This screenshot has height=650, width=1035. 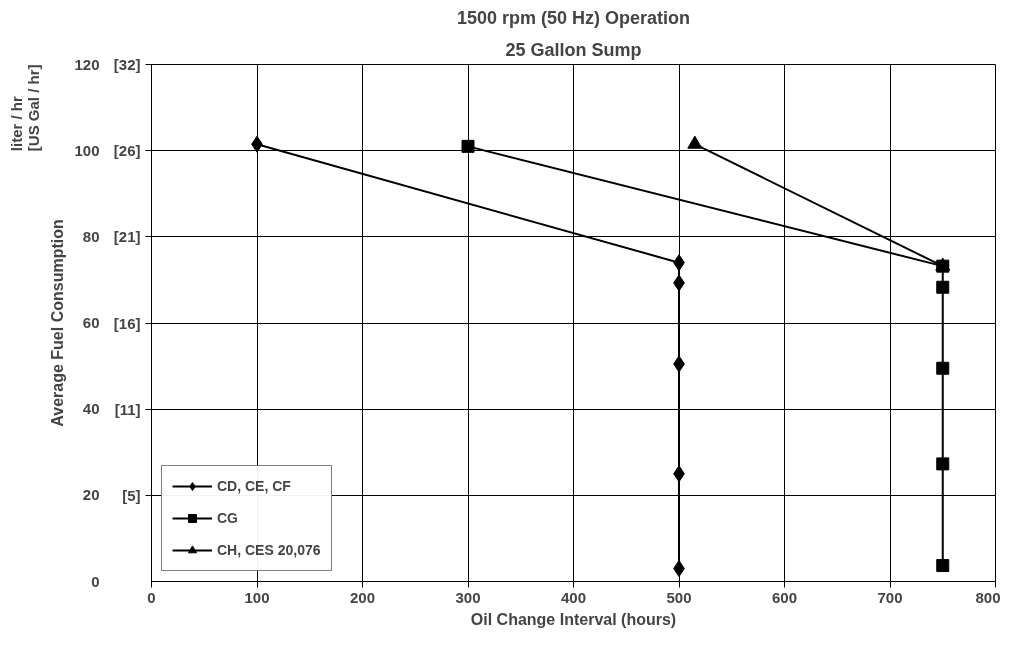 I want to click on x-tick-label: 300, so click(x=468, y=597).